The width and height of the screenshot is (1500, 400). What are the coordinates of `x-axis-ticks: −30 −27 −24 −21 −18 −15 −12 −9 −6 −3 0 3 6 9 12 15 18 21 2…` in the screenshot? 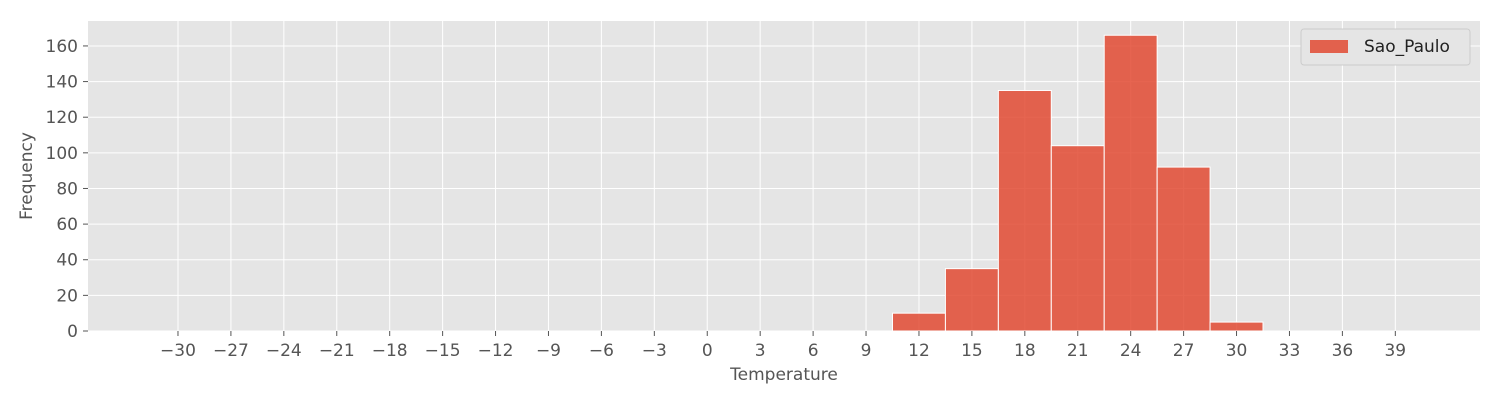 It's located at (783, 346).